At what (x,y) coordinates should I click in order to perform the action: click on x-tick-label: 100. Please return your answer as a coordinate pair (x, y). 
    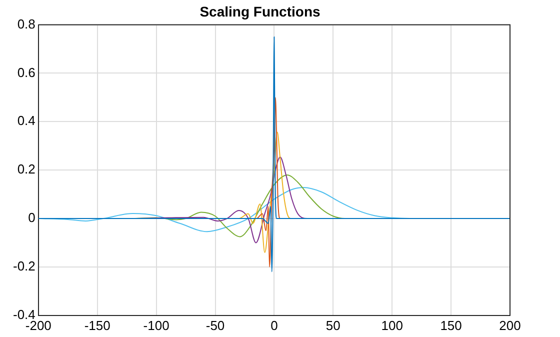
    Looking at the image, I should click on (392, 325).